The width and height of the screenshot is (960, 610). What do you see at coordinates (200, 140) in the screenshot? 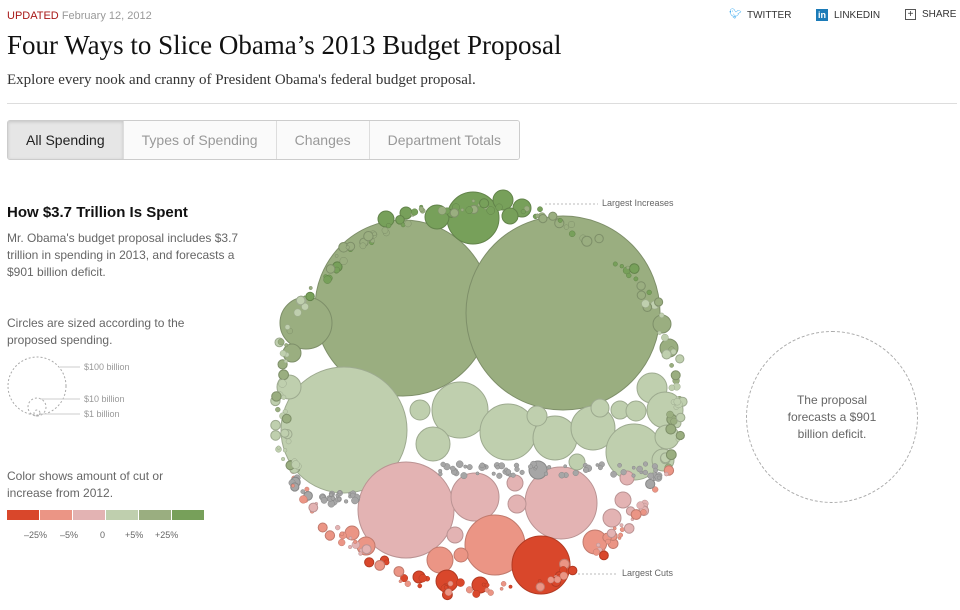
I see `tab-types-of-spending: Types of Spending` at bounding box center [200, 140].